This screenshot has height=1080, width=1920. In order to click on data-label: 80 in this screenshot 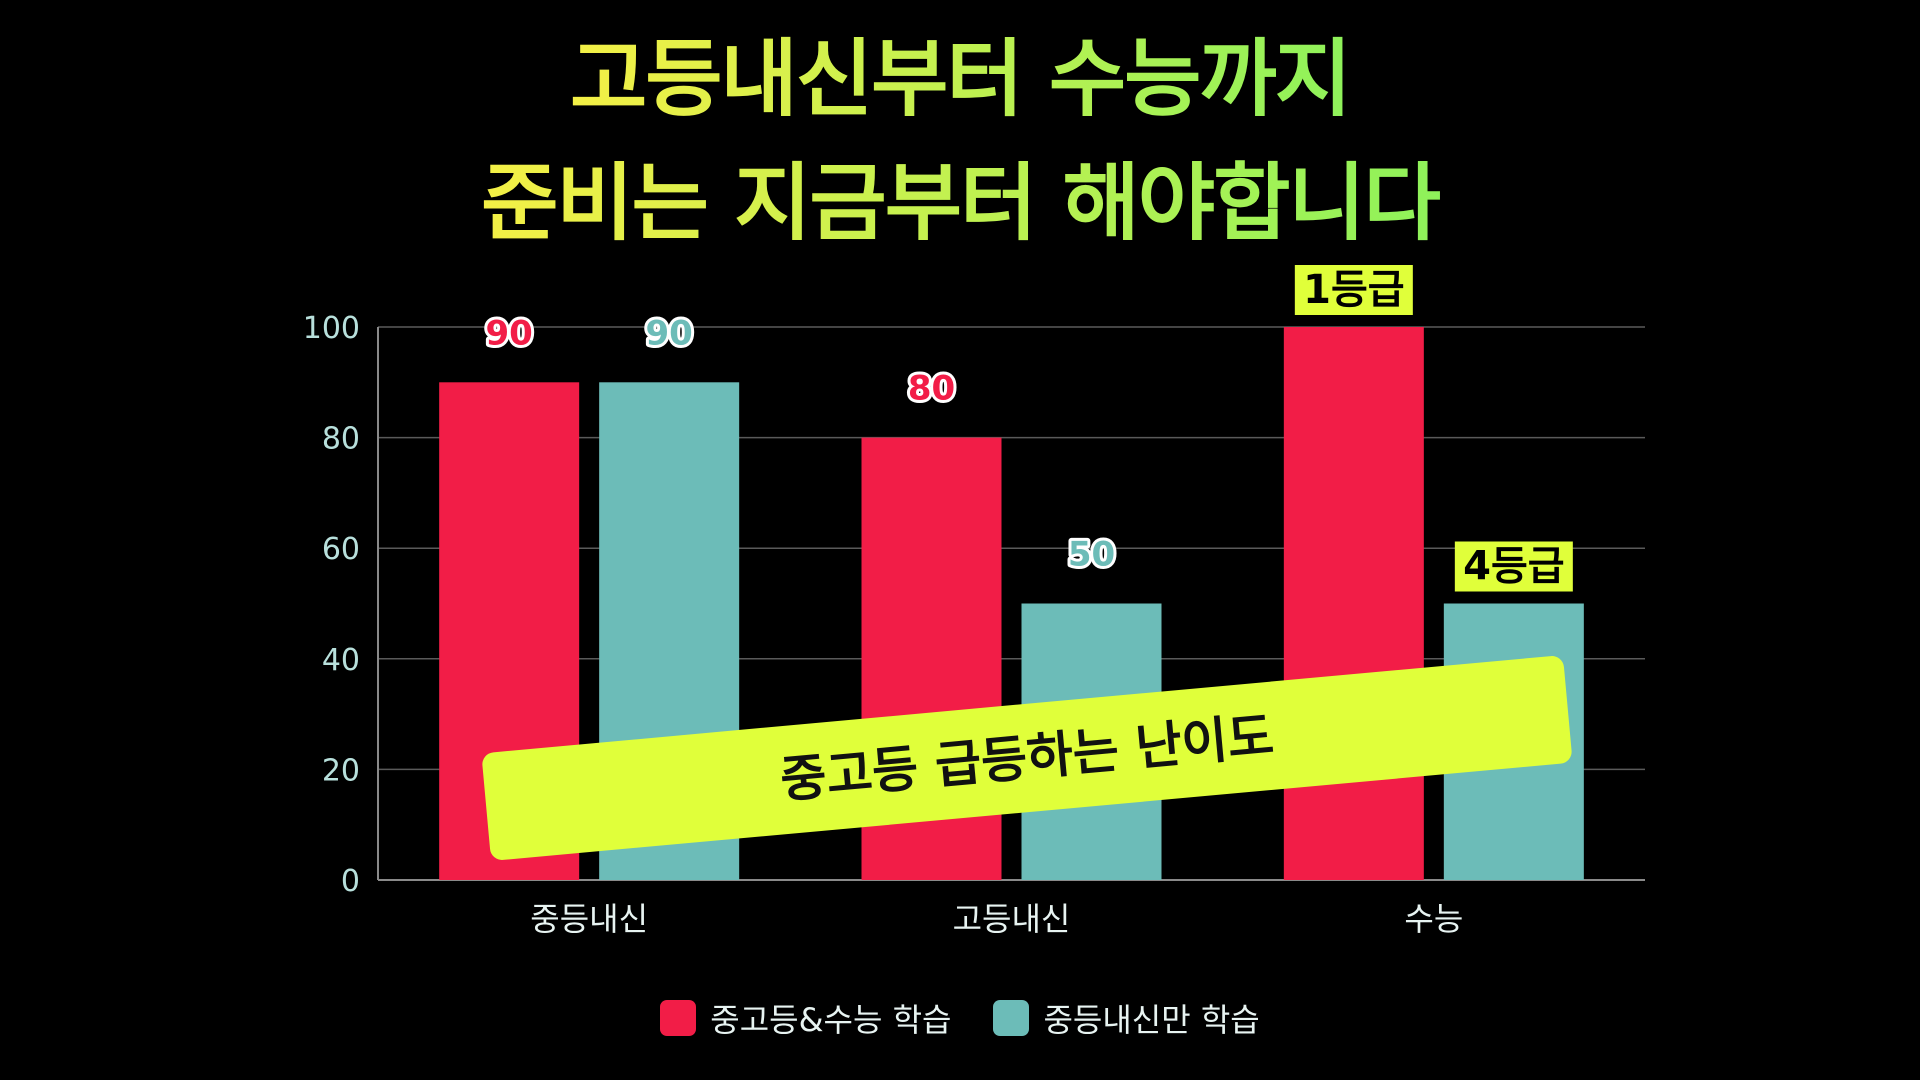, I will do `click(931, 389)`.